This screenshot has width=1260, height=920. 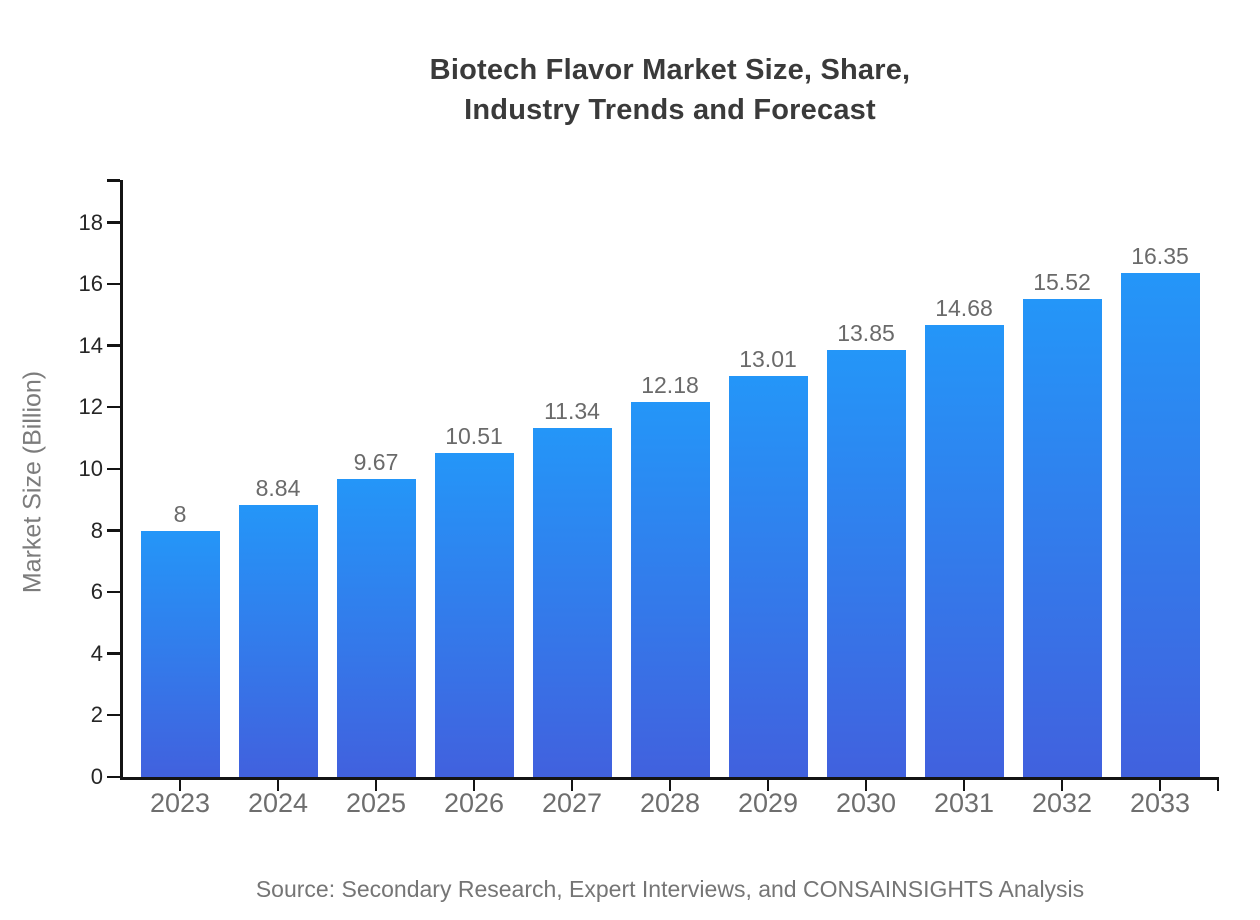 What do you see at coordinates (474, 436) in the screenshot?
I see `bar-value-label: 10.51` at bounding box center [474, 436].